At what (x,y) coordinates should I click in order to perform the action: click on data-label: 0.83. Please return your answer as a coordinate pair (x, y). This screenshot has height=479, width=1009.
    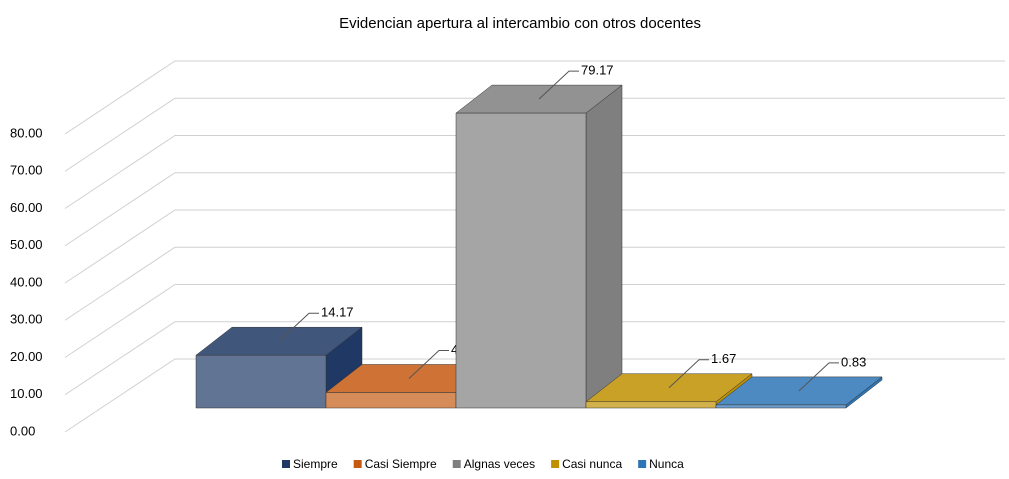
    Looking at the image, I should click on (853, 361).